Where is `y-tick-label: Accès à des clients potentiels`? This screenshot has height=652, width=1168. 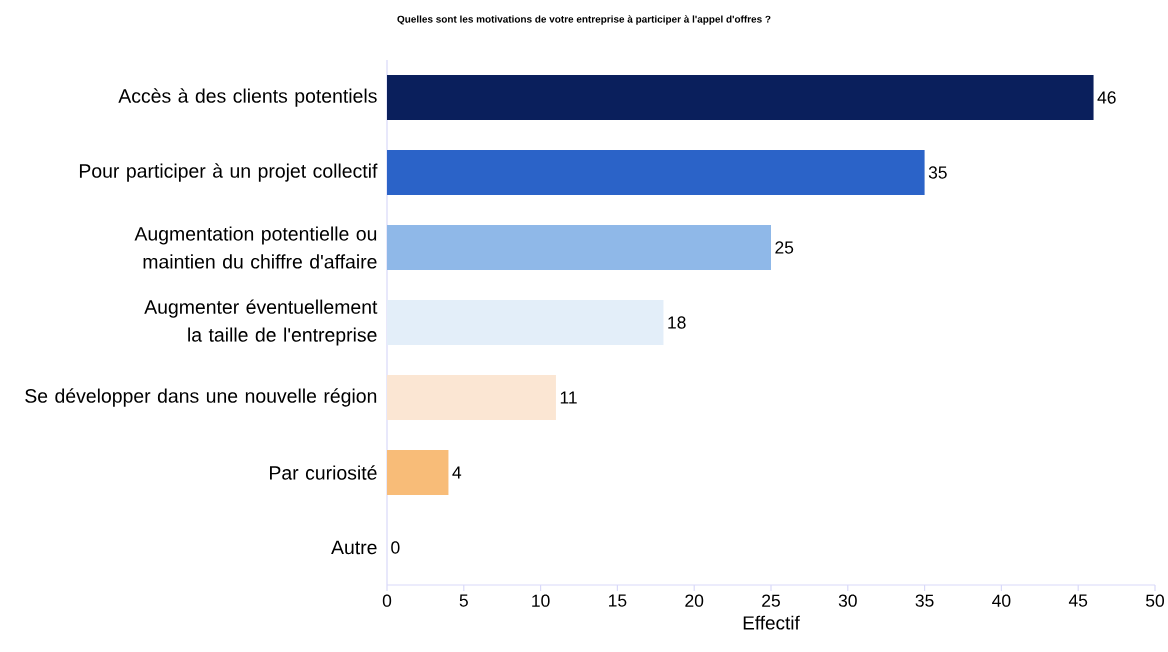
y-tick-label: Accès à des clients potentiels is located at coordinates (247, 97).